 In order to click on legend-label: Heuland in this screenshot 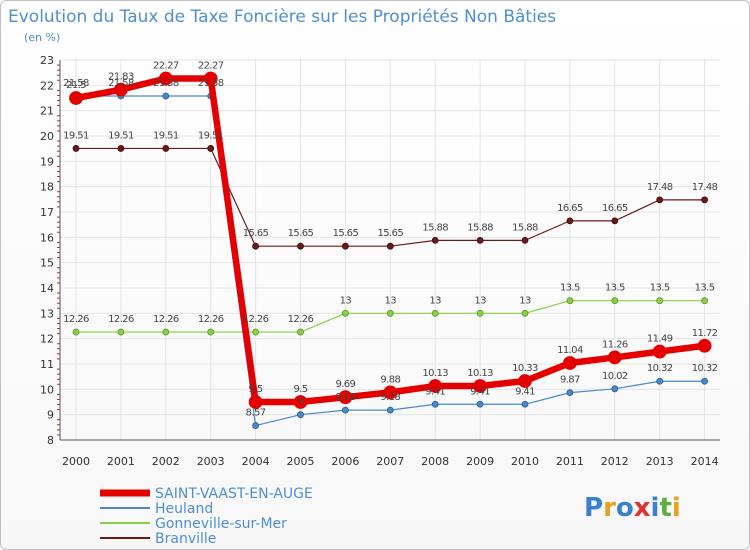, I will do `click(184, 509)`.